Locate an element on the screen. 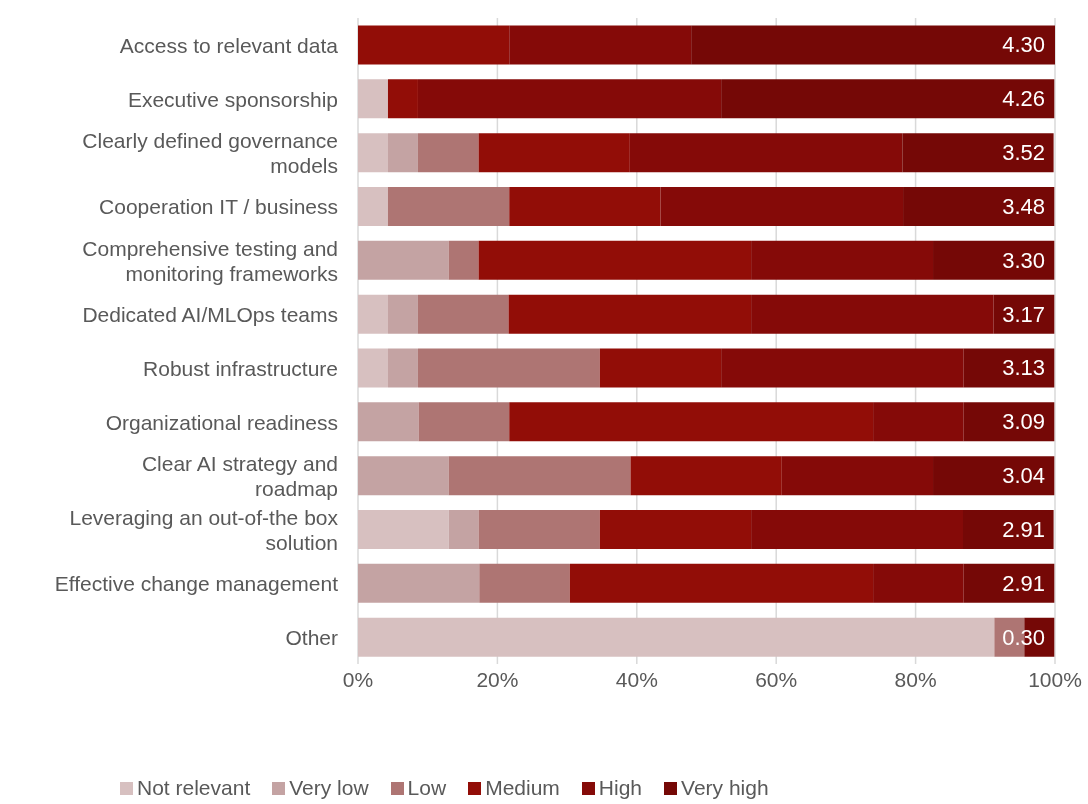  y-tick-label: Clearly defined governance models is located at coordinates (210, 152).